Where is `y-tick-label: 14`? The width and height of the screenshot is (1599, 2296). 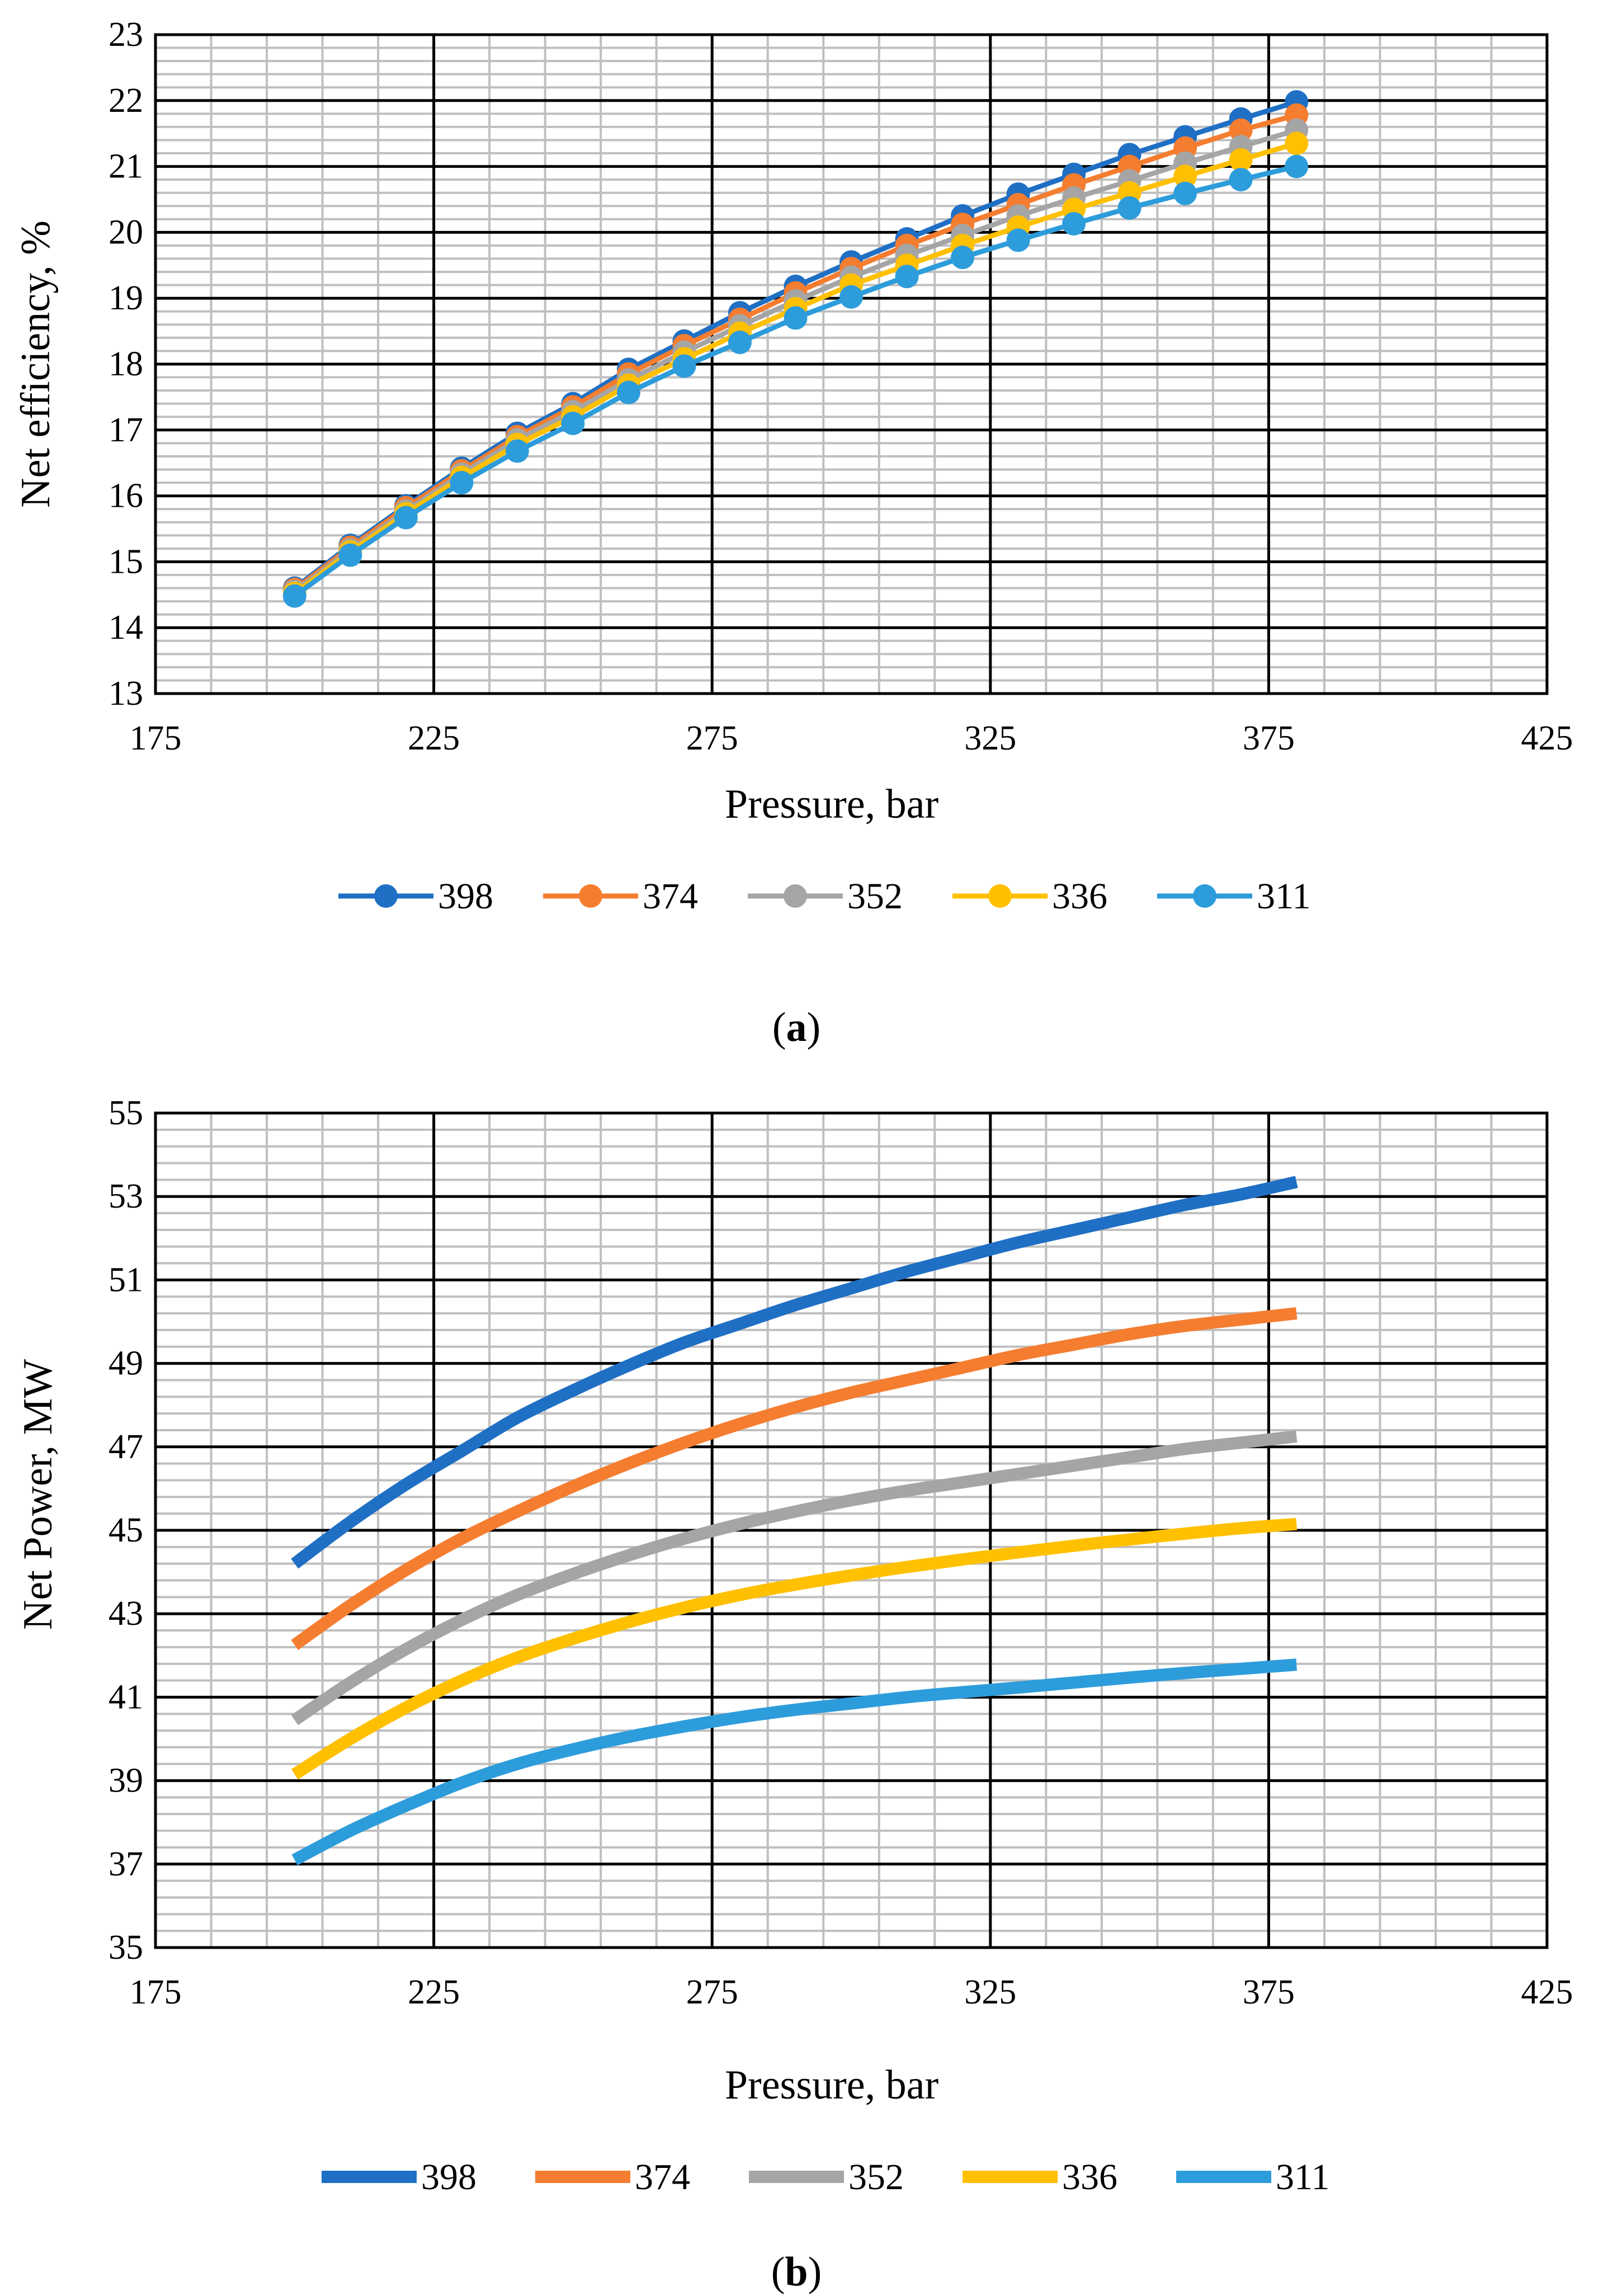 y-tick-label: 14 is located at coordinates (126, 628).